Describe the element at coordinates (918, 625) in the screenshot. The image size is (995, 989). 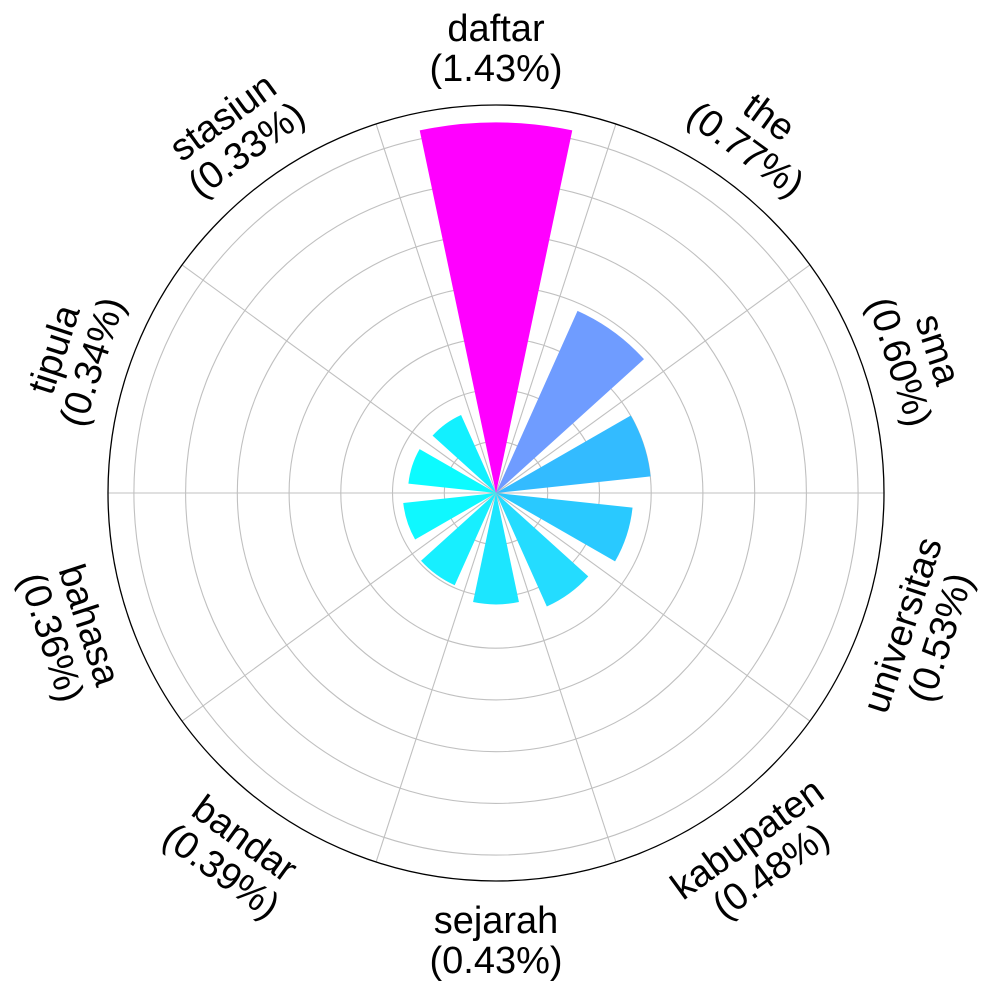
I see `label-universitas: universitas(0.53%)` at that location.